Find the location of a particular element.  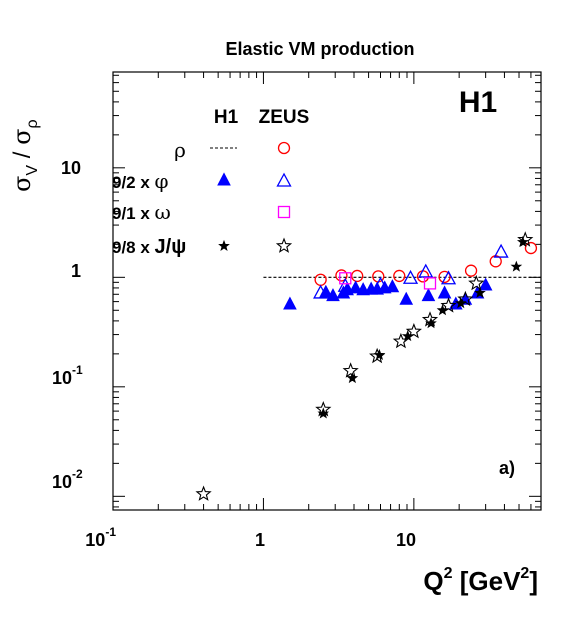

y-tick-labels: 10⁻² 10⁻¹ 1 10 is located at coordinates (67, 325).